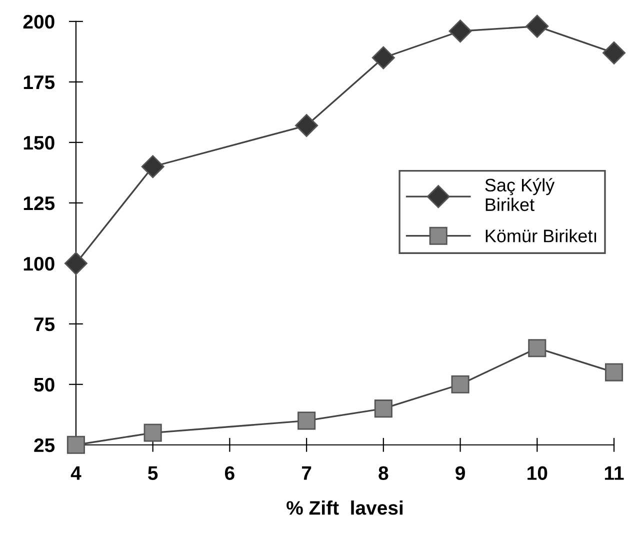 The image size is (633, 536). I want to click on y-tick-label: 50, so click(44, 385).